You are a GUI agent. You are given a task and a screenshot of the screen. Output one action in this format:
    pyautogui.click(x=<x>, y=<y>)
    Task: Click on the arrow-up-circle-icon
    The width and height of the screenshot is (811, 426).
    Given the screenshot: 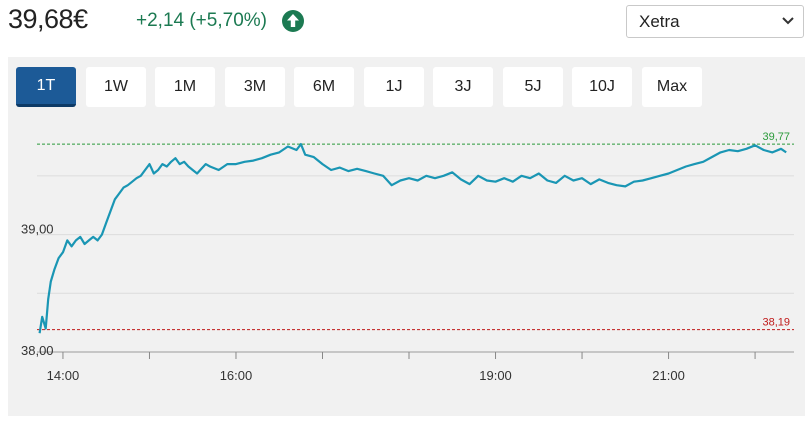 What is the action you would take?
    pyautogui.click(x=293, y=21)
    